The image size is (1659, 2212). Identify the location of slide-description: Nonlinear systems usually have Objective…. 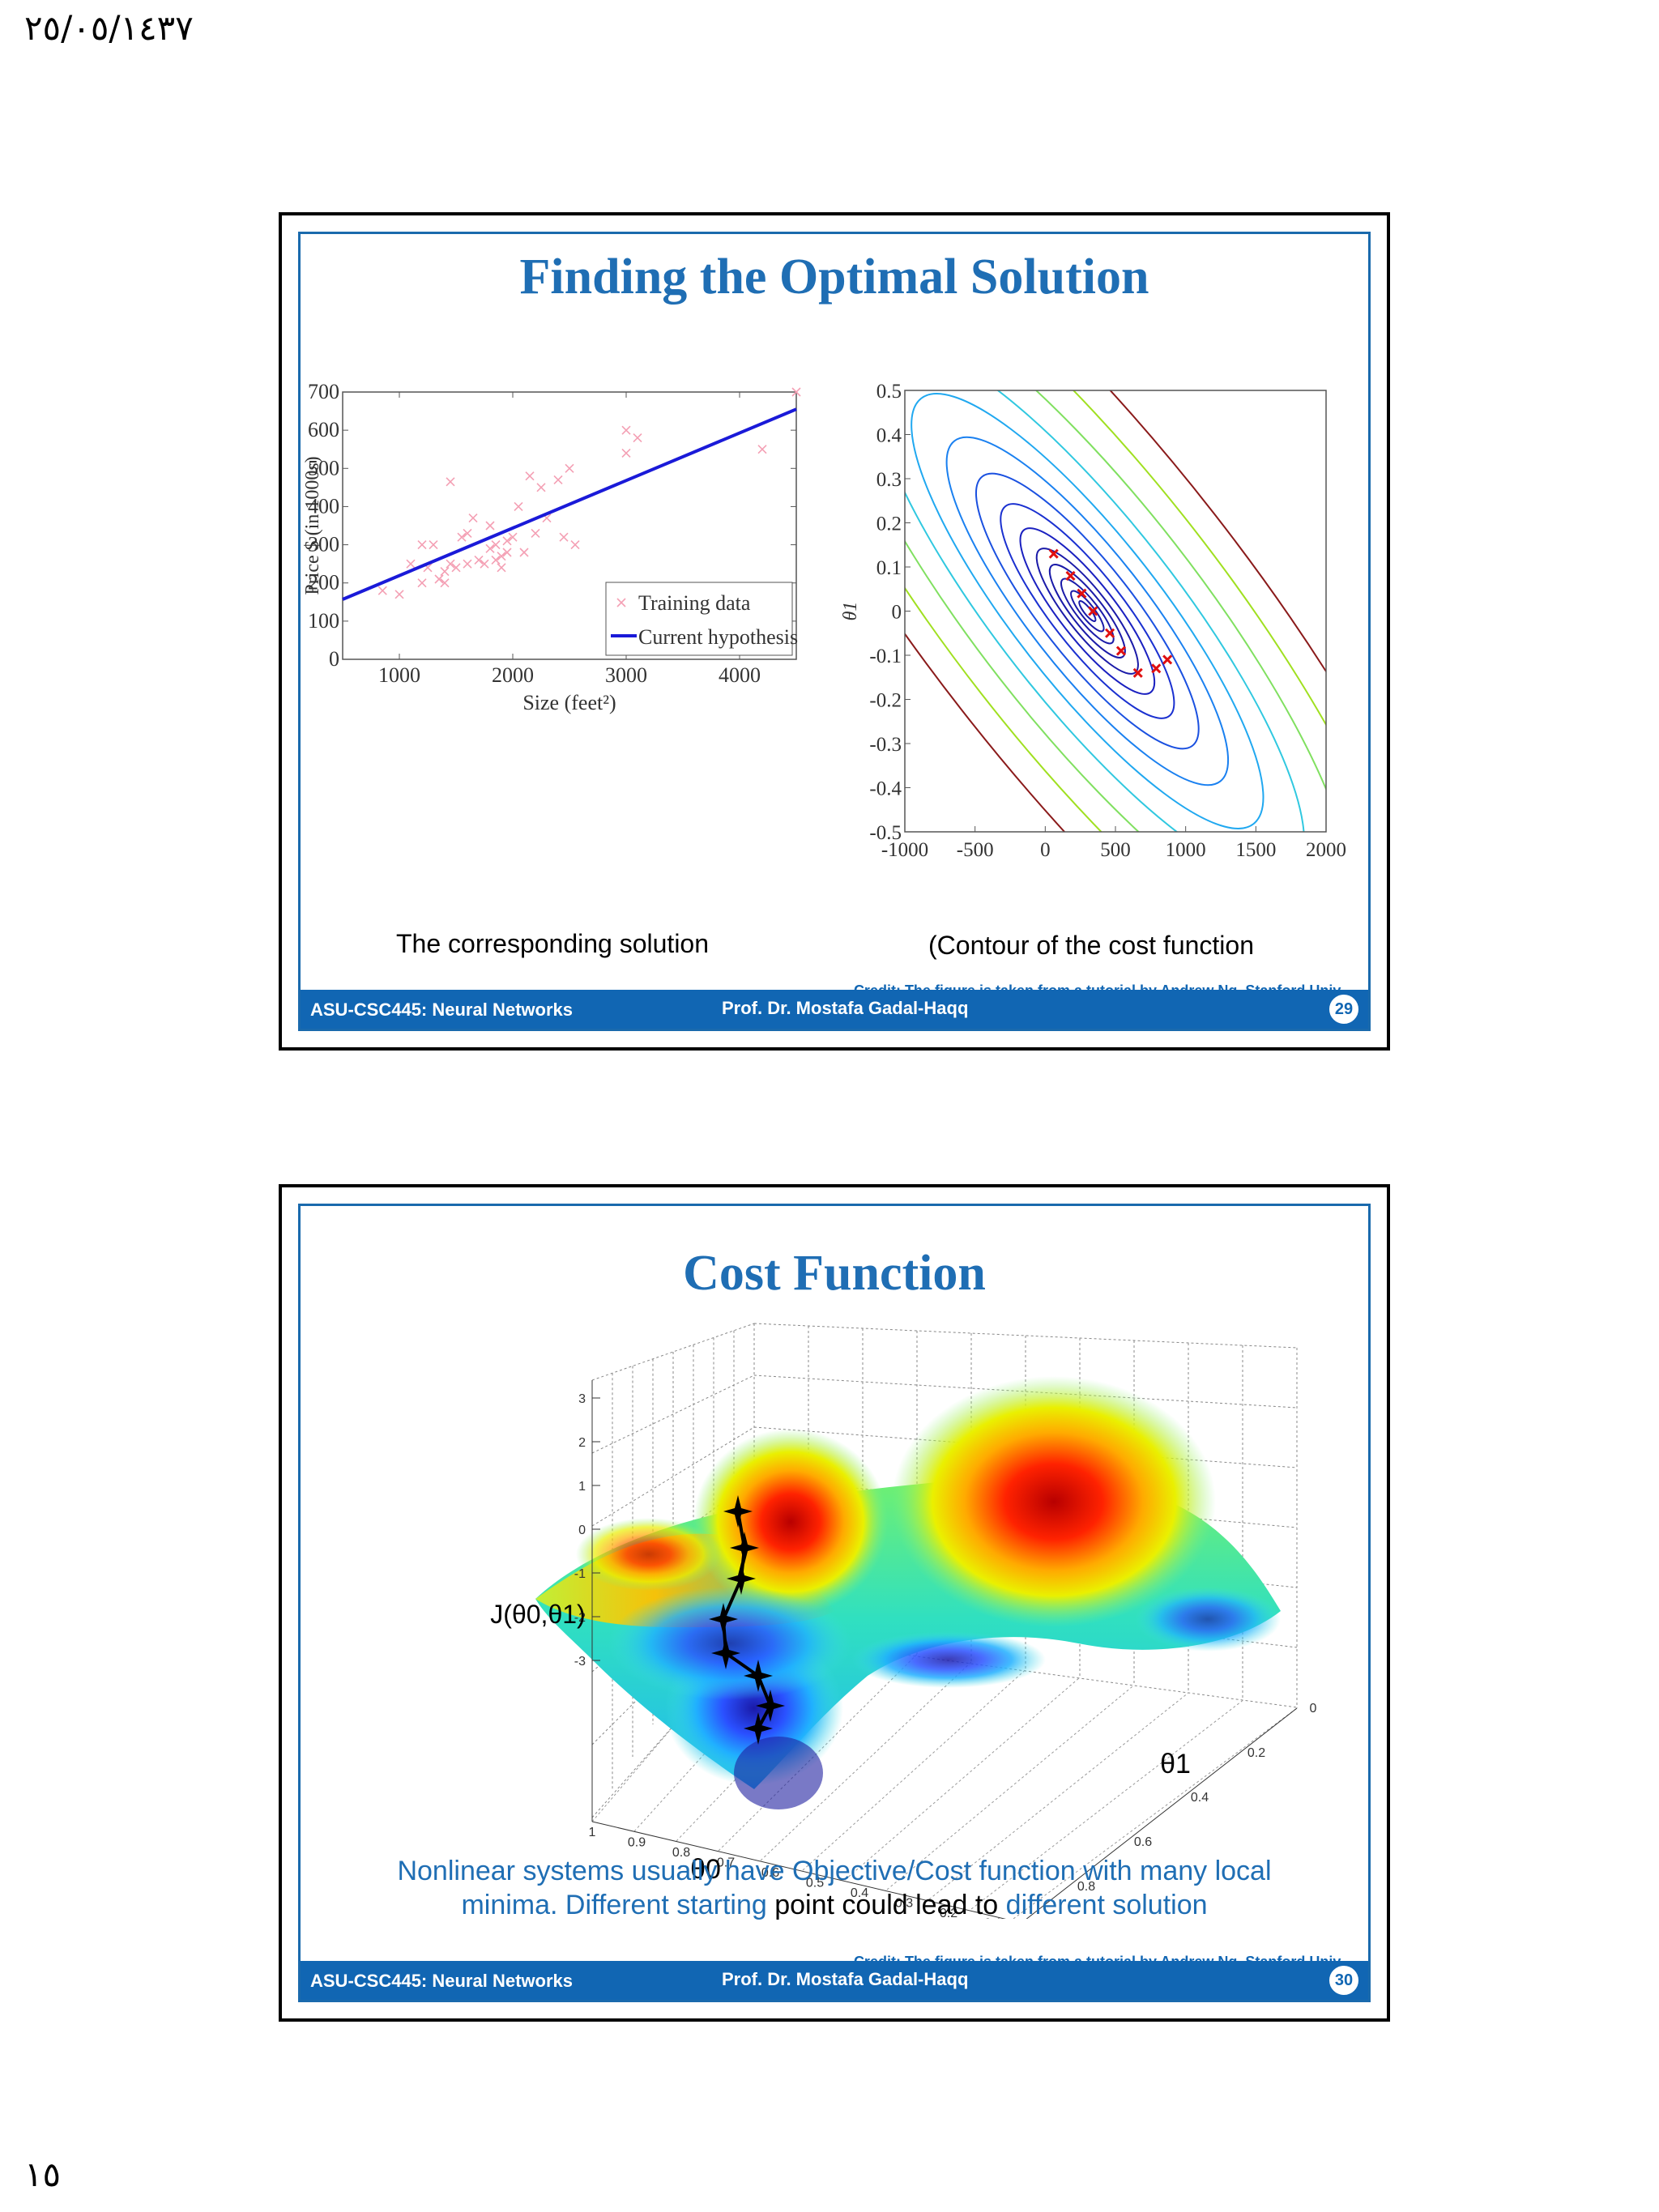
(834, 1888).